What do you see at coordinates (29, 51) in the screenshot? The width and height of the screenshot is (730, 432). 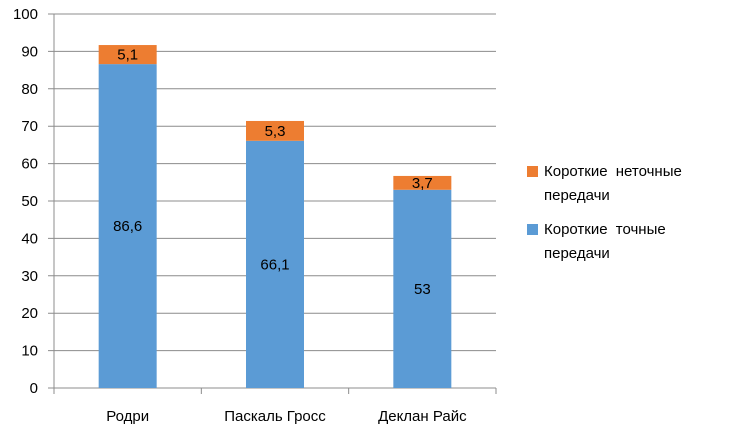 I see `y-tick-label-90: 90` at bounding box center [29, 51].